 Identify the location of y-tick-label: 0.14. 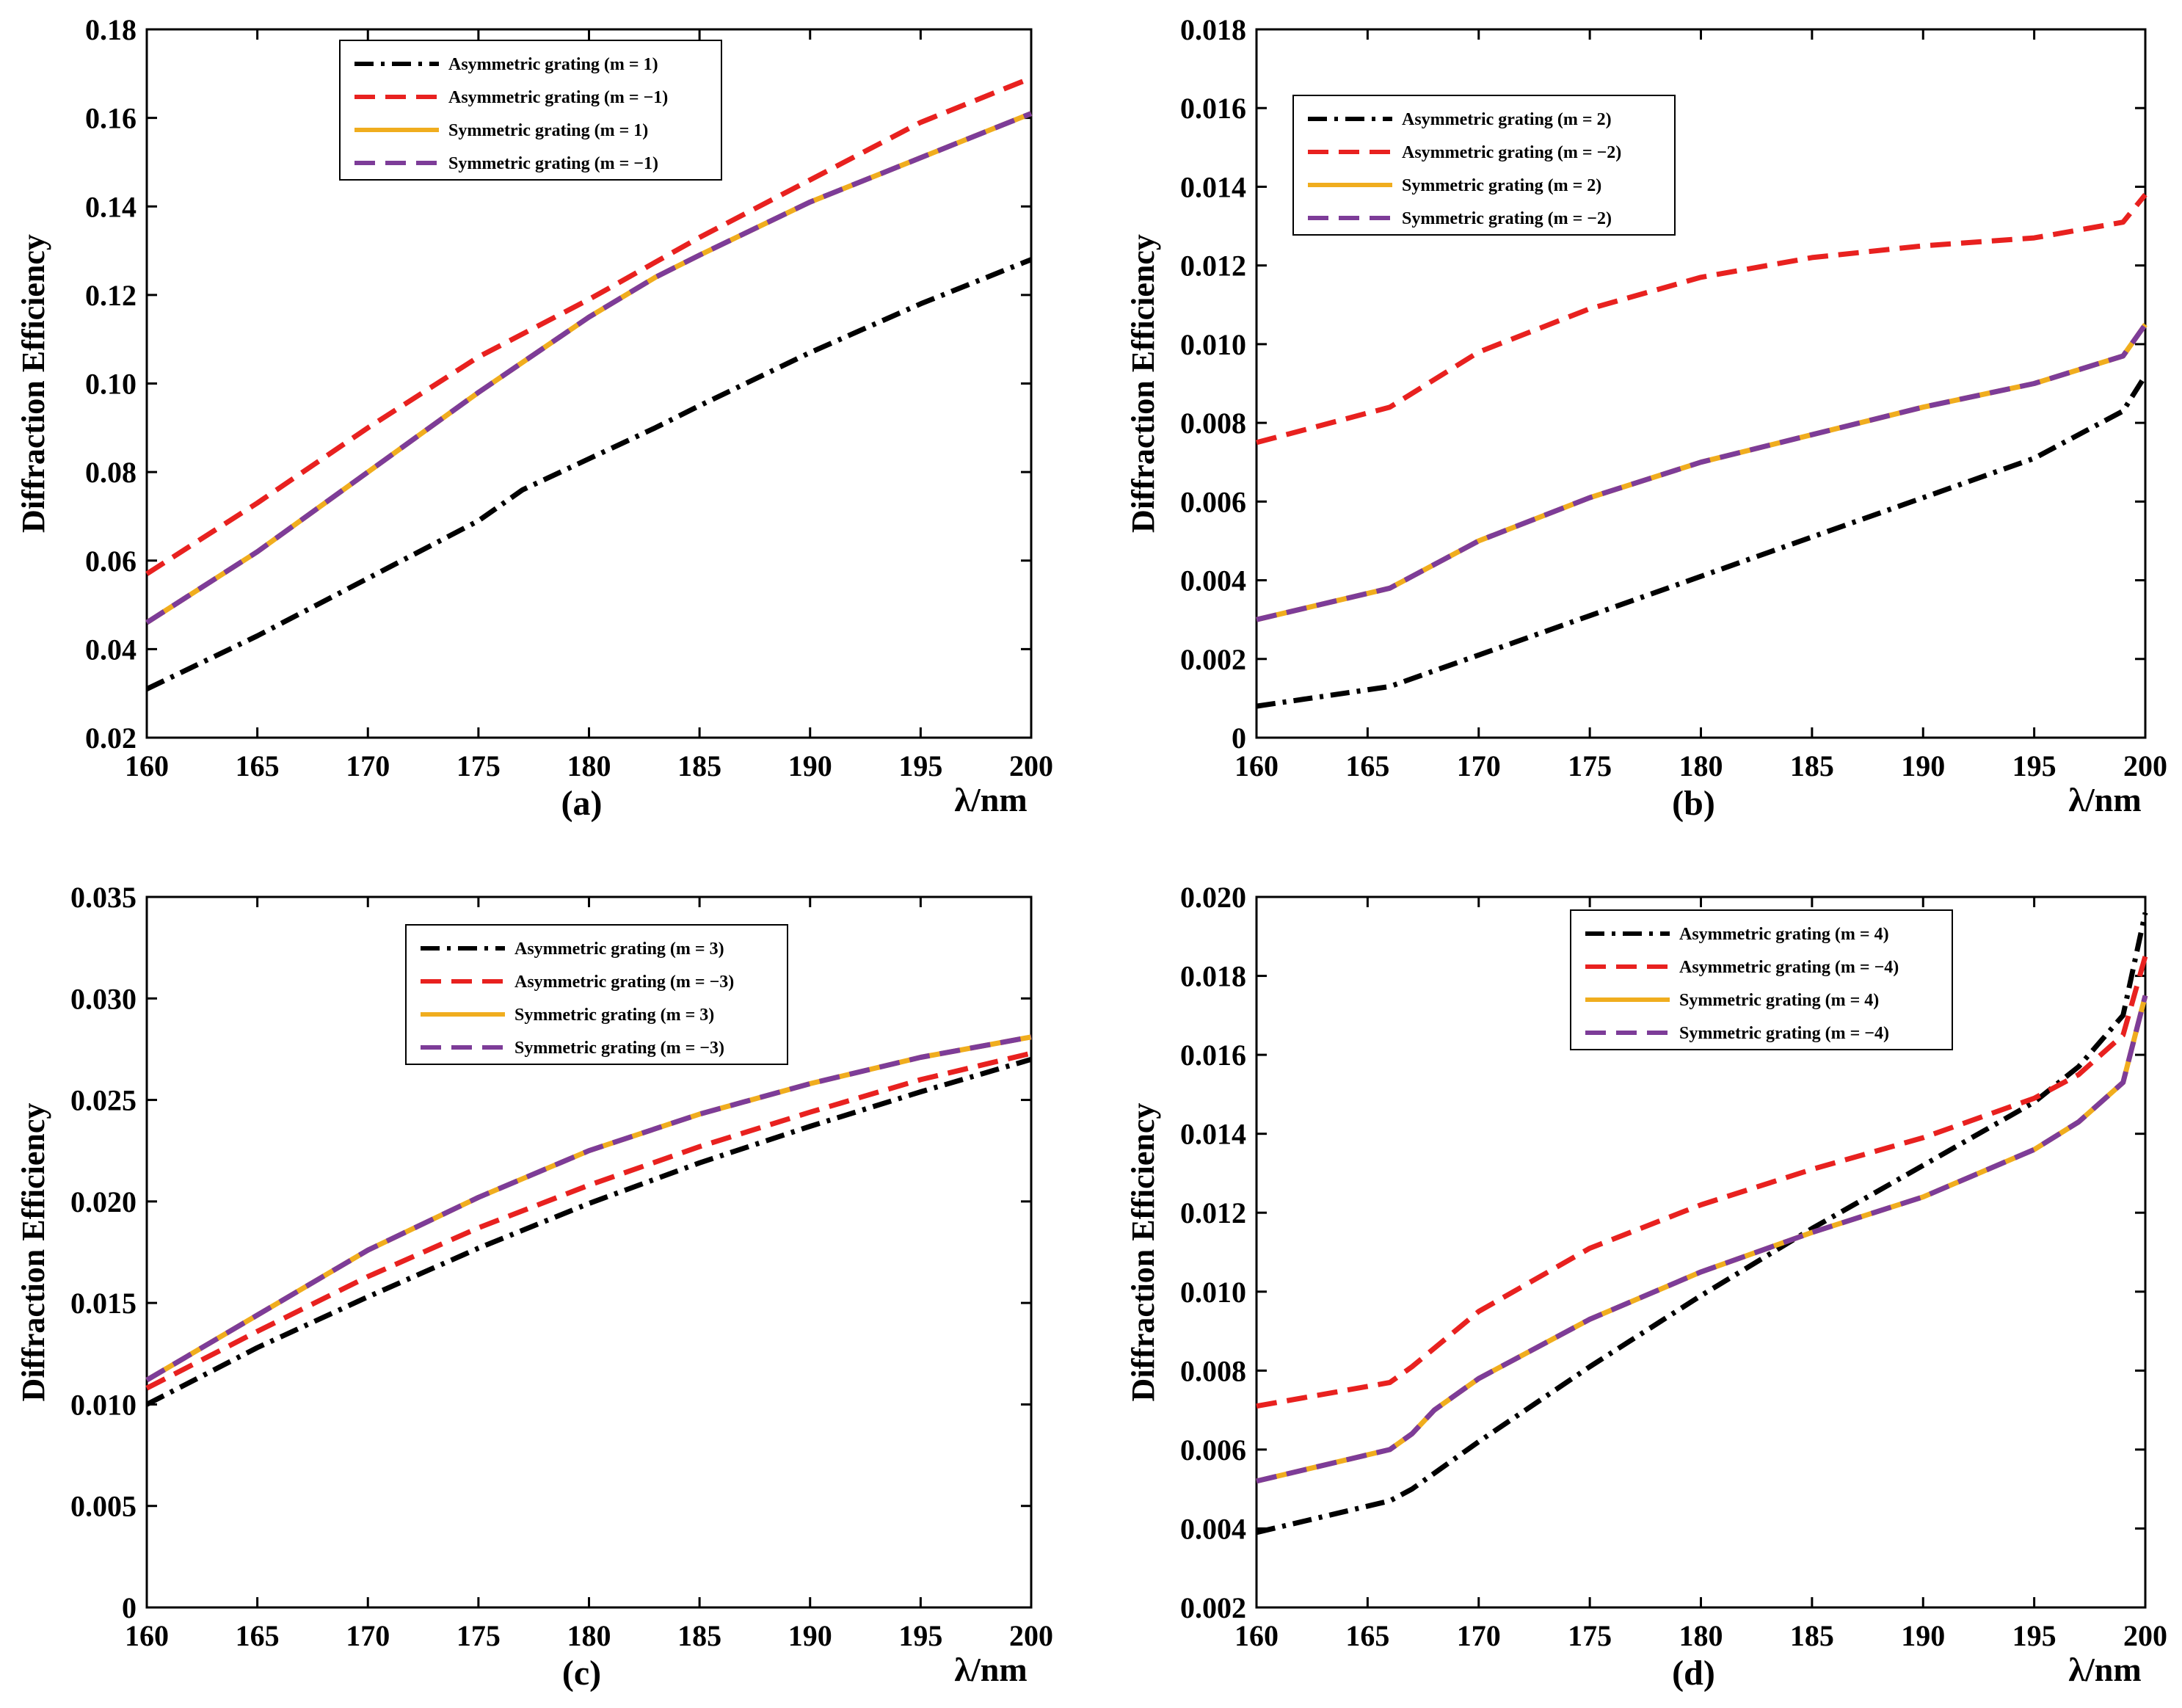
(111, 206).